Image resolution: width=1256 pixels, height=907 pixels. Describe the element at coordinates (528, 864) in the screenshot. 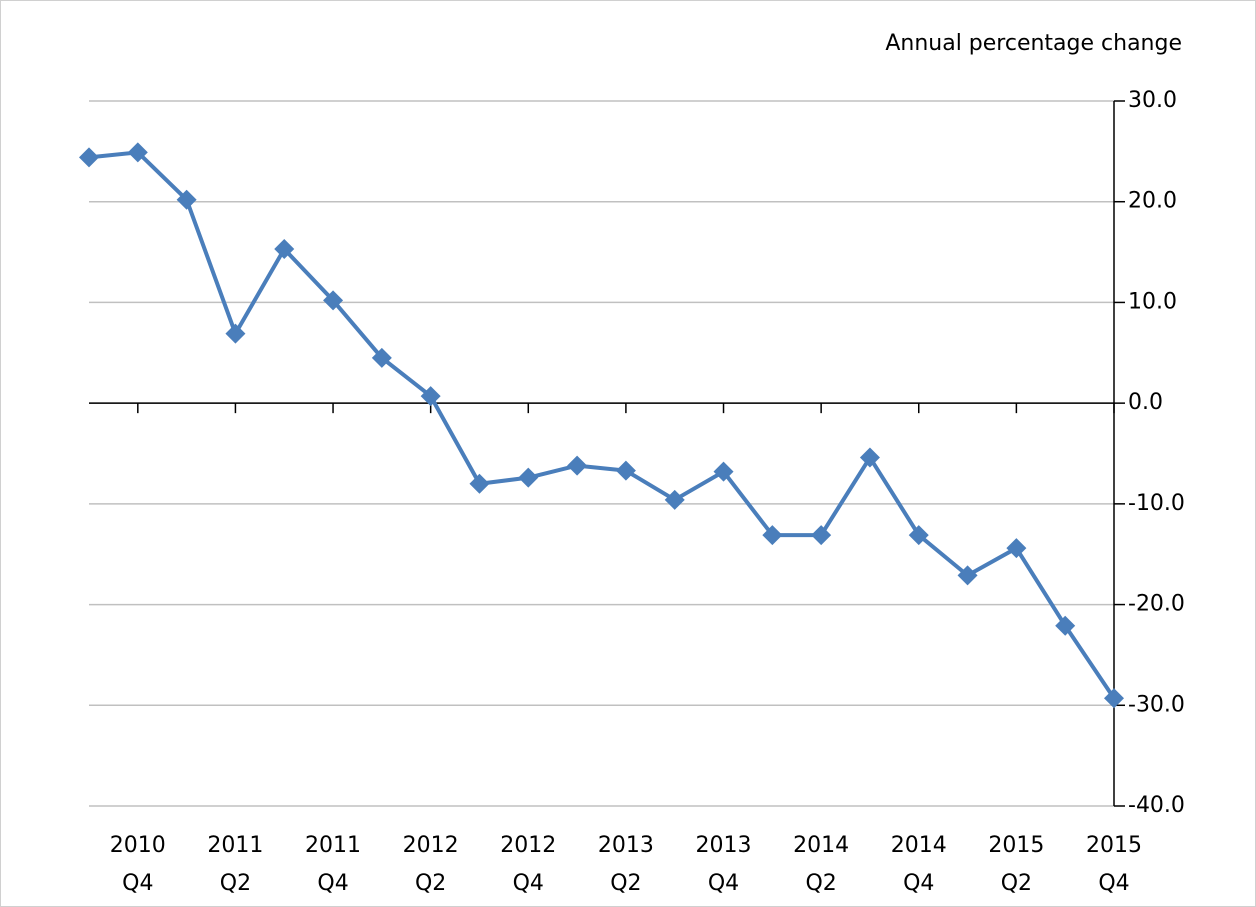

I see `x-tick-label: 2012 Q4` at that location.